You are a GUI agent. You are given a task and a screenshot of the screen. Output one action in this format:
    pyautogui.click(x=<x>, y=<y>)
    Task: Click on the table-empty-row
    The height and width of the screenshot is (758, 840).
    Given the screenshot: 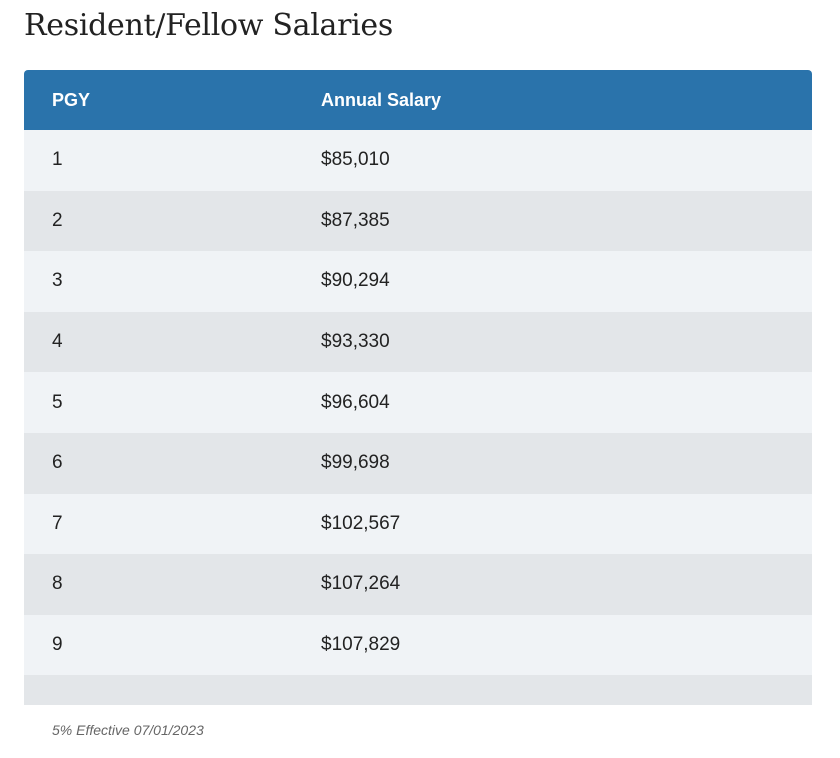 What is the action you would take?
    pyautogui.click(x=418, y=690)
    